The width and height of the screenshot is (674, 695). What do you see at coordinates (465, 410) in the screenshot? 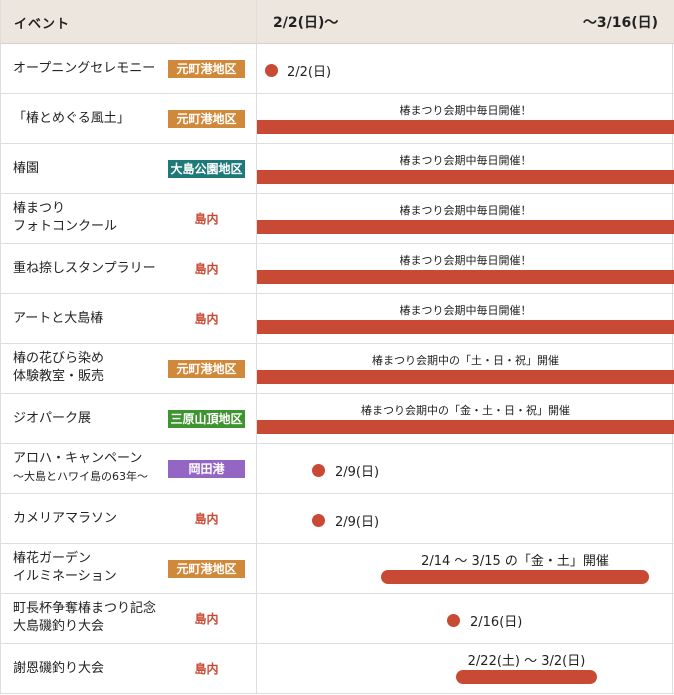
I see `schedule-note: 椿まつり会期中の「金・土・日・祝」開催` at bounding box center [465, 410].